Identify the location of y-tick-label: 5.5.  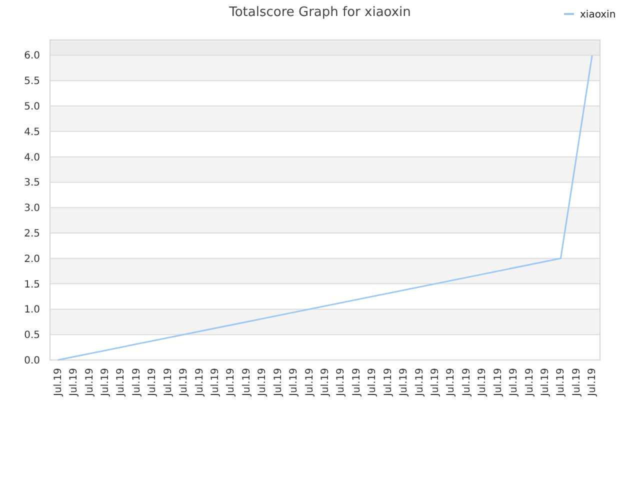
(32, 82).